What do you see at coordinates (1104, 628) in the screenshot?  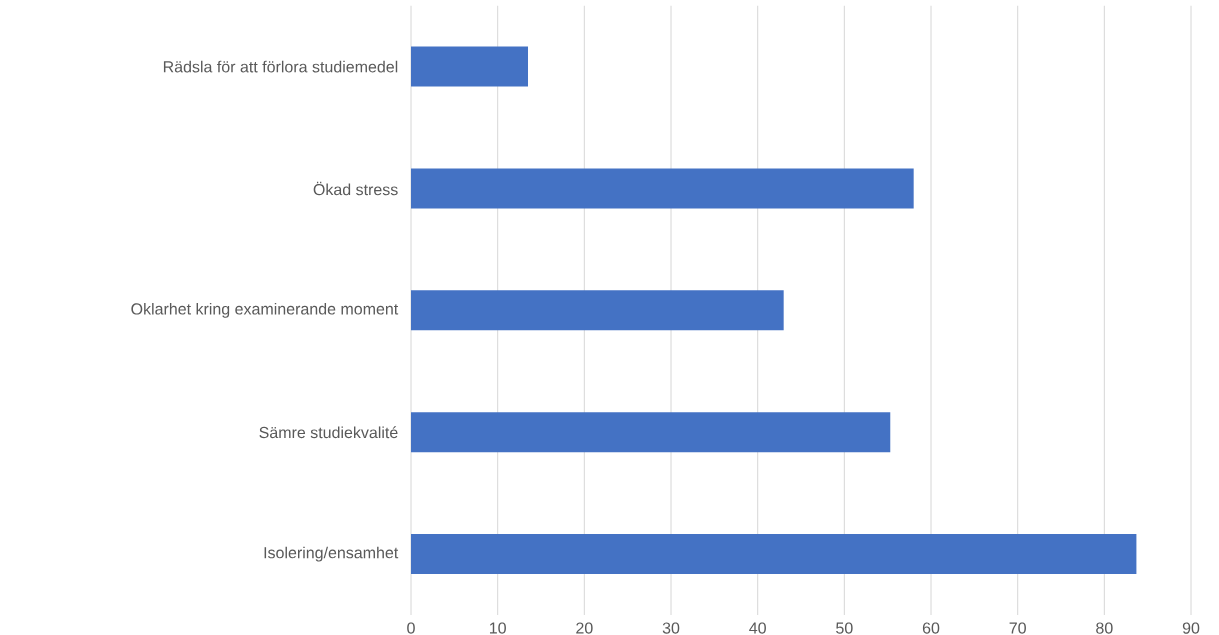 I see `x-tick-label: 80` at bounding box center [1104, 628].